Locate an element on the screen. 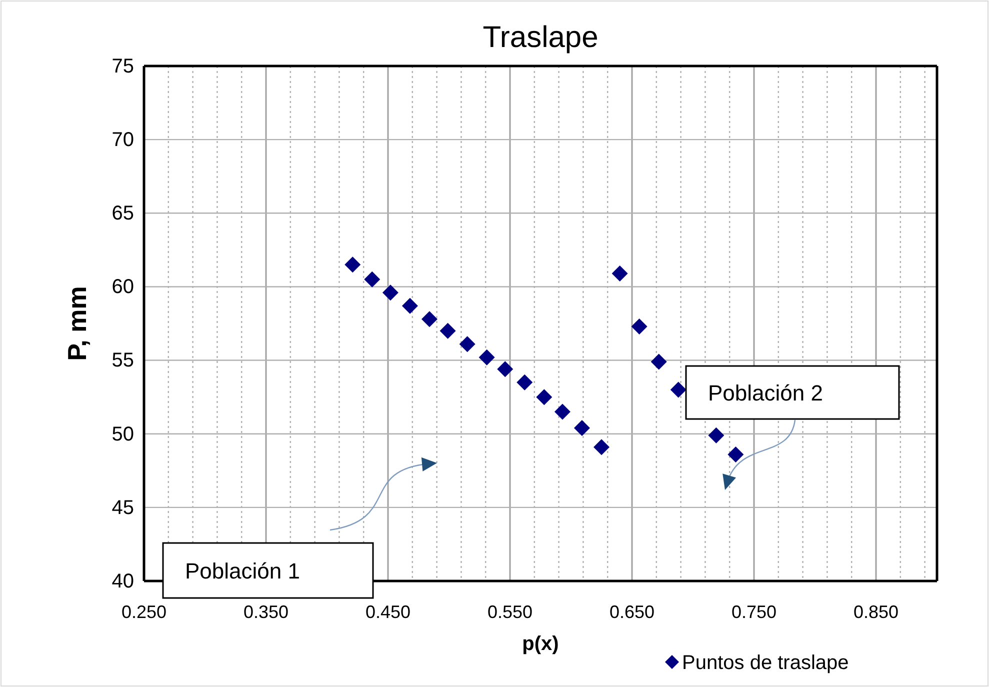 The image size is (989, 687). y-tick-label: 65 is located at coordinates (123, 213).